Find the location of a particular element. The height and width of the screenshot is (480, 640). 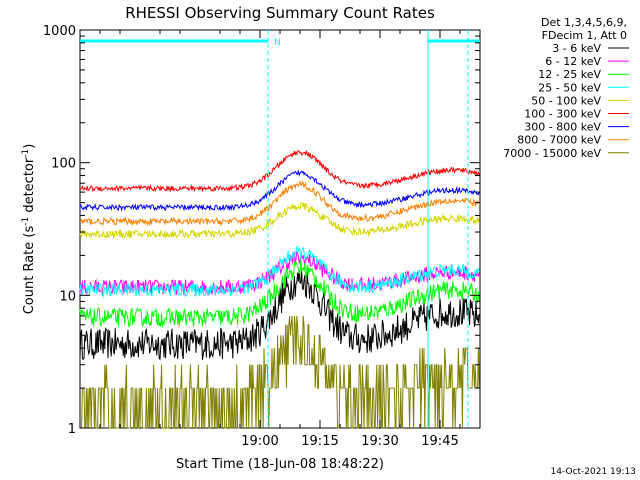

y-axis-label: Count Rate (s-1 detector-1) is located at coordinates (29, 229).